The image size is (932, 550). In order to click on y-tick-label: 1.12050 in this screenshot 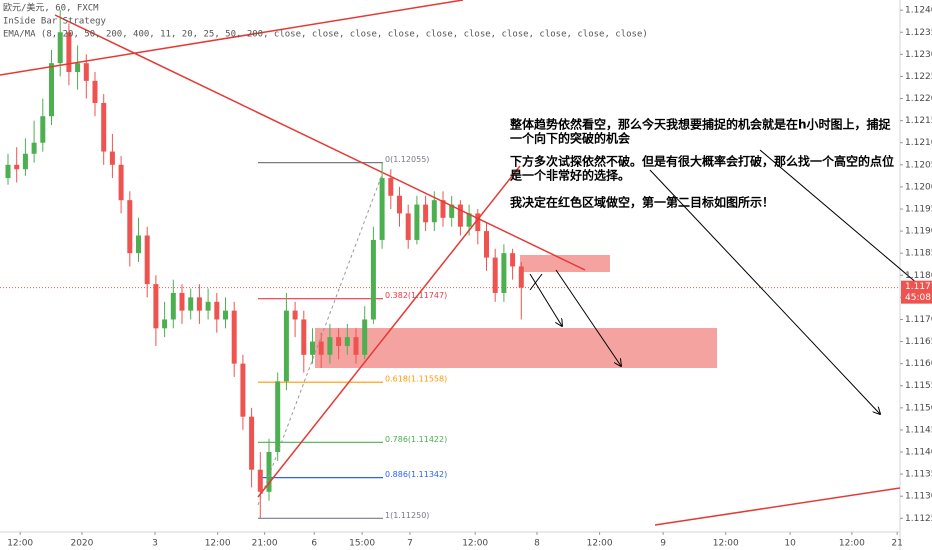, I will do `click(918, 165)`.